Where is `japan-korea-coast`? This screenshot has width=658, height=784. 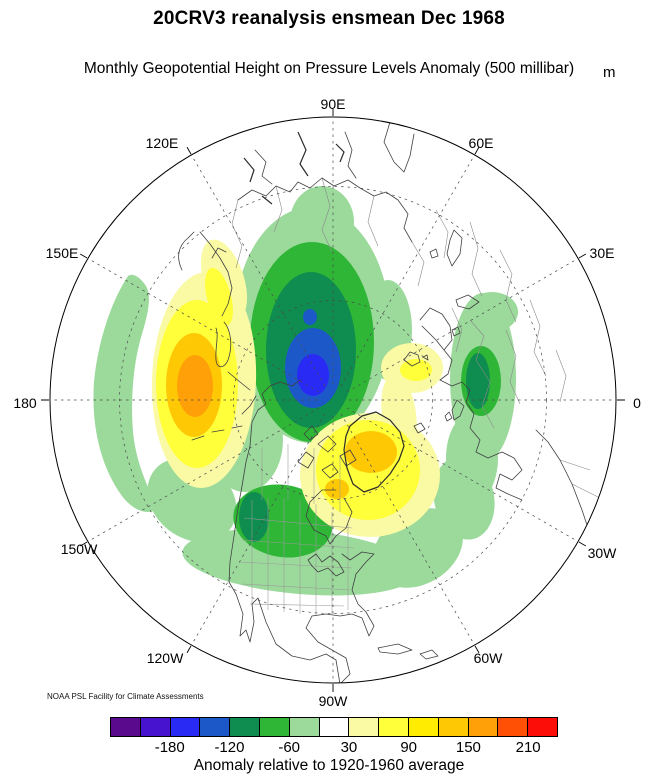 japan-korea-coast is located at coordinates (202, 251).